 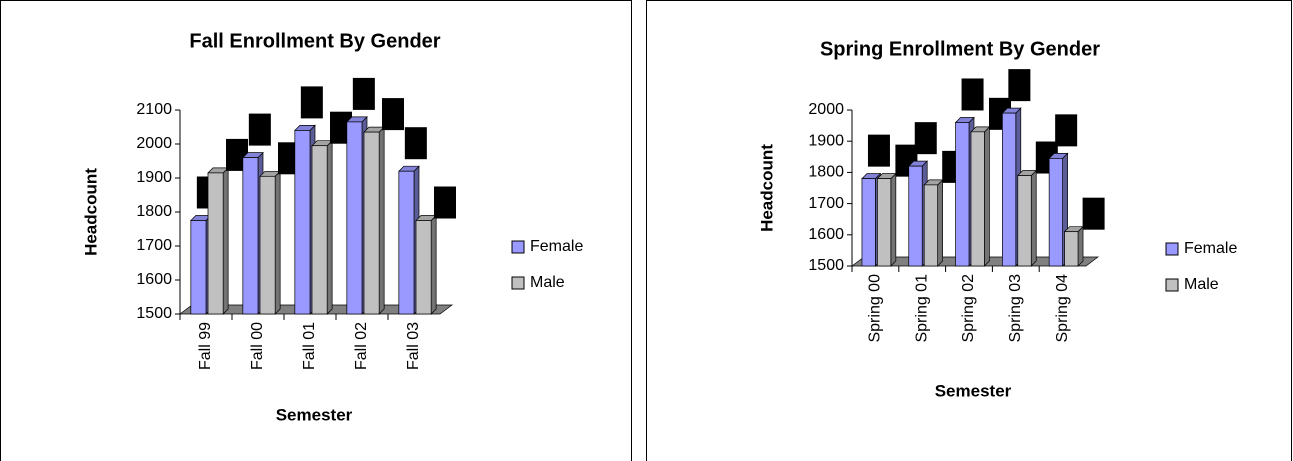 I want to click on chart-title: Spring Enrollment By Gender, so click(x=960, y=49).